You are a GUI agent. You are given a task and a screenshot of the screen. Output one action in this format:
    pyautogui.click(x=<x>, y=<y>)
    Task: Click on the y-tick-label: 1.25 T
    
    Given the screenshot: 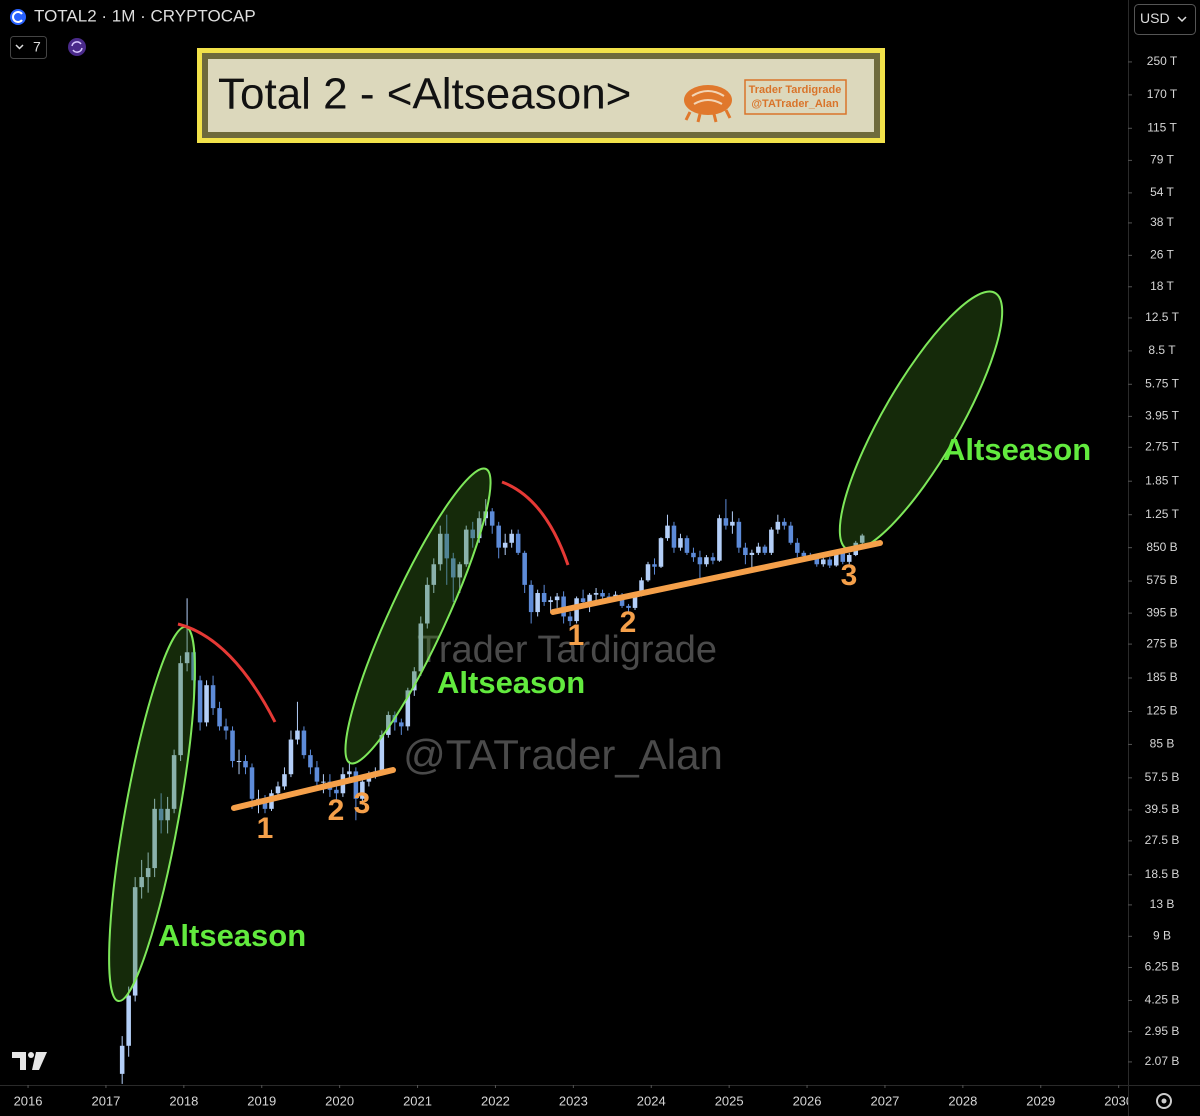 What is the action you would take?
    pyautogui.click(x=1162, y=514)
    